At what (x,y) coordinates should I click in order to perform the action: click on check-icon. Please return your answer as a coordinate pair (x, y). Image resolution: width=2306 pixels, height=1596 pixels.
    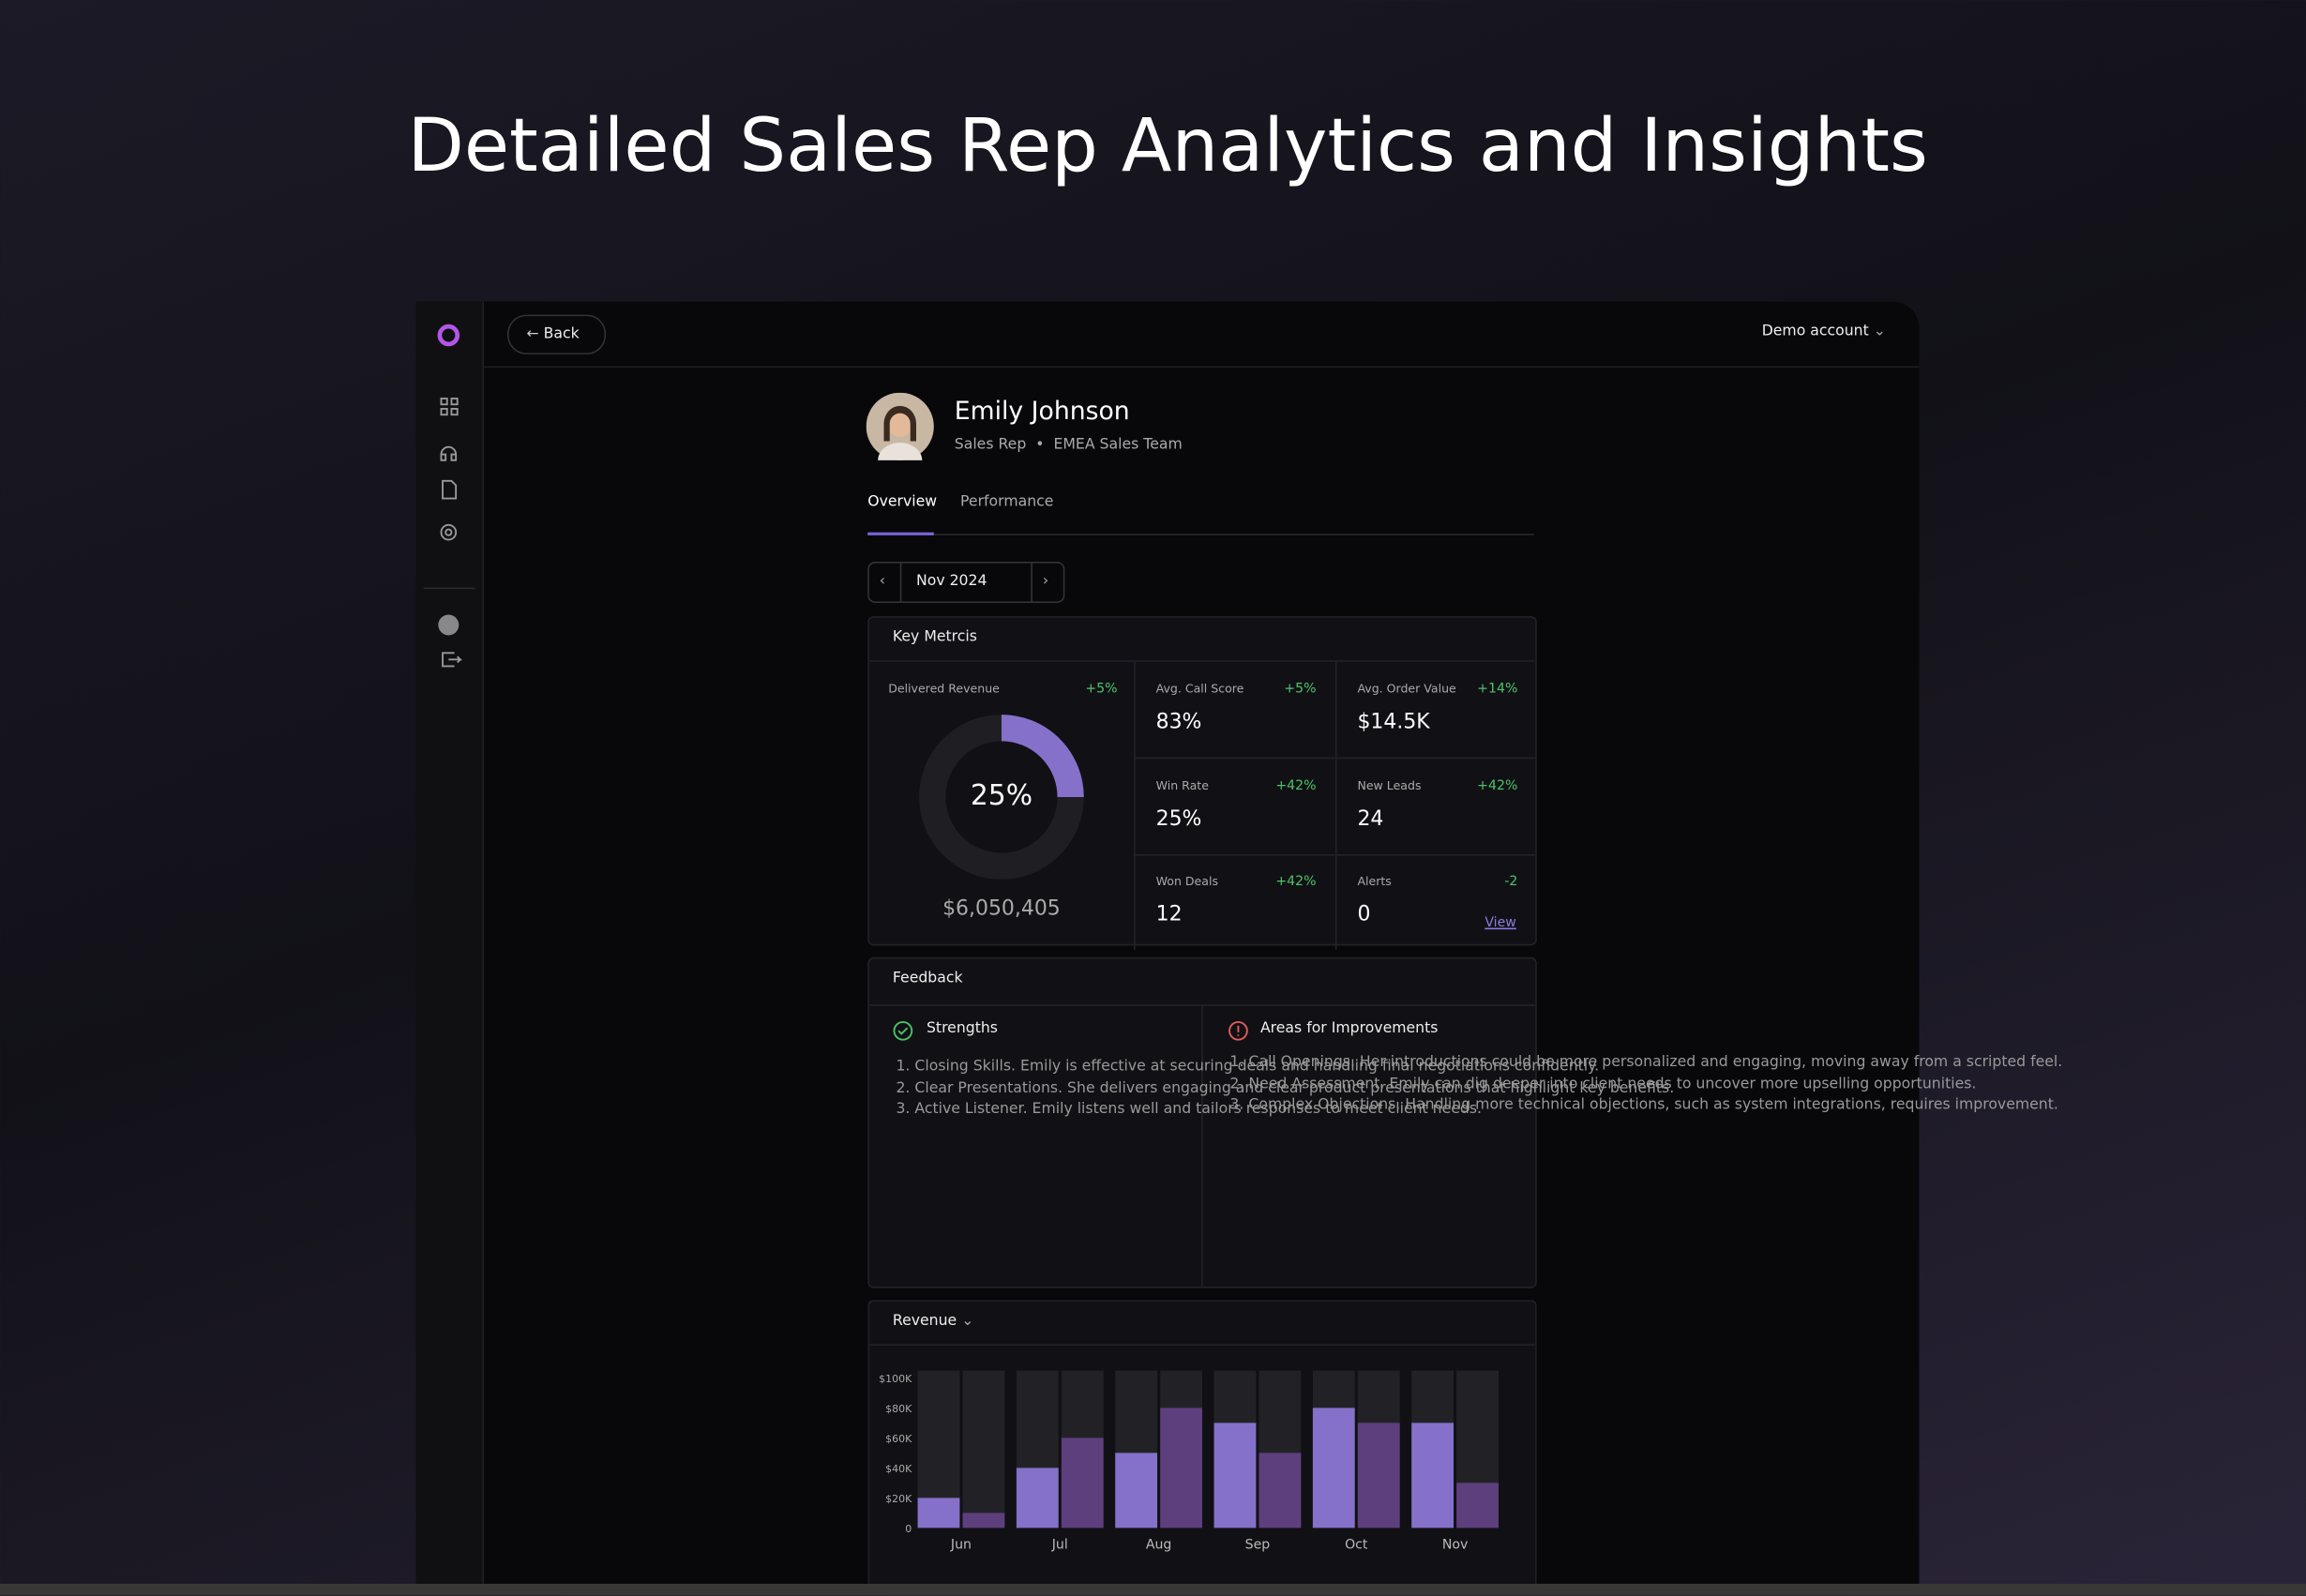
    Looking at the image, I should click on (903, 1031).